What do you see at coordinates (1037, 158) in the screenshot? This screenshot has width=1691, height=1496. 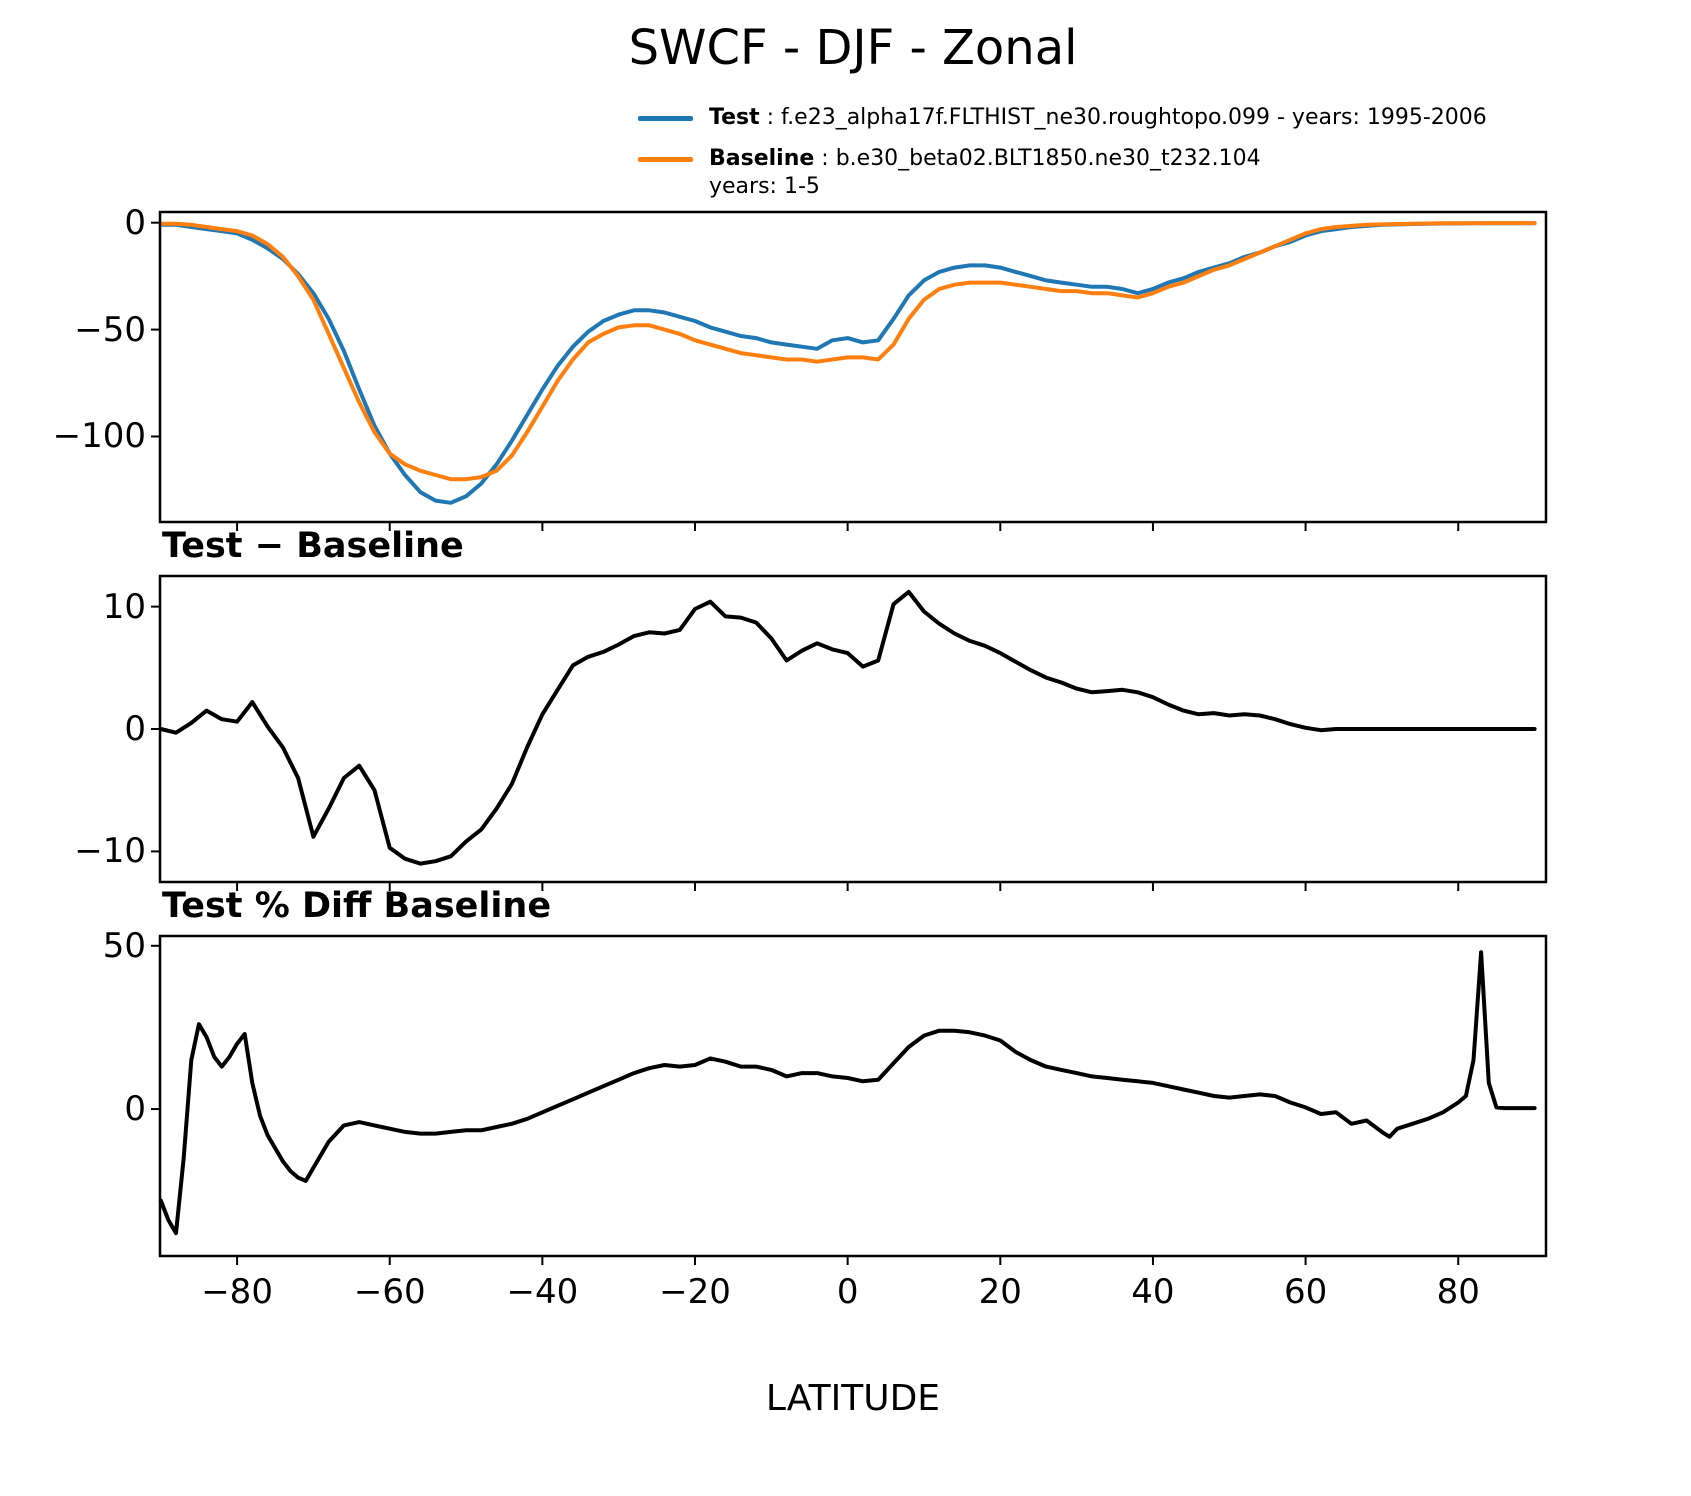 I see `legend-baseline-desc: : b.e30_beta02.BLT1850.ne30_t232.104` at bounding box center [1037, 158].